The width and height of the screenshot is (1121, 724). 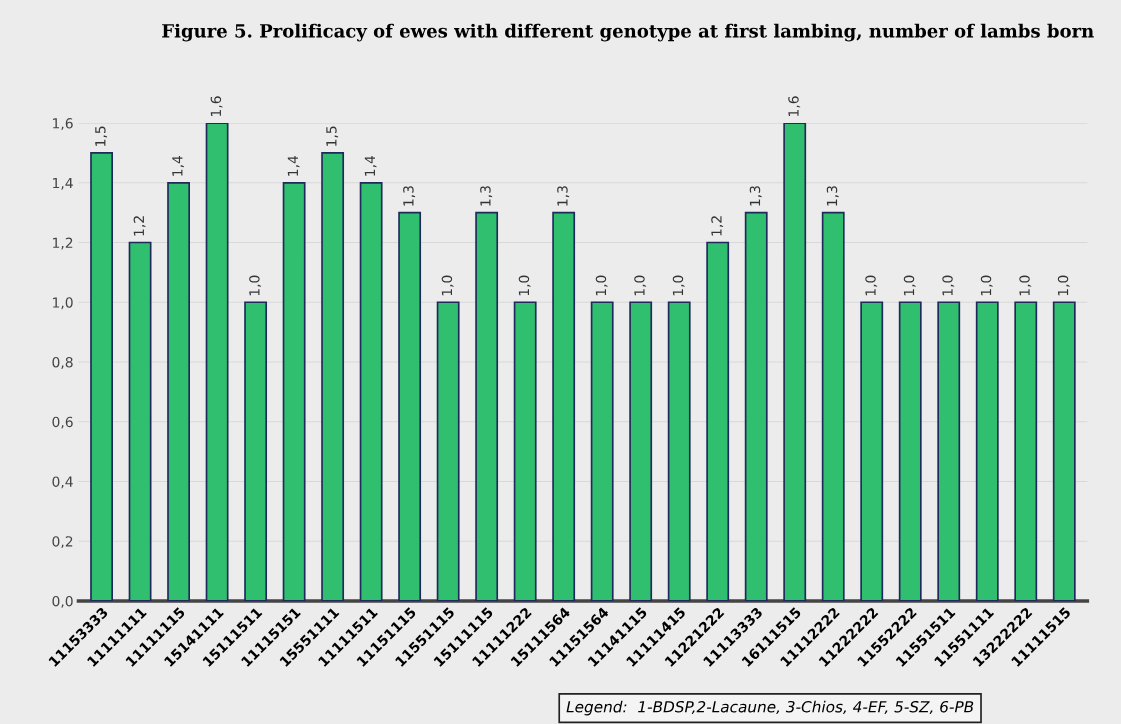 I want to click on chart-title: Figure 5. Prolificacy of ewes with different genotype at first lambing, number of lambs born, so click(x=628, y=32).